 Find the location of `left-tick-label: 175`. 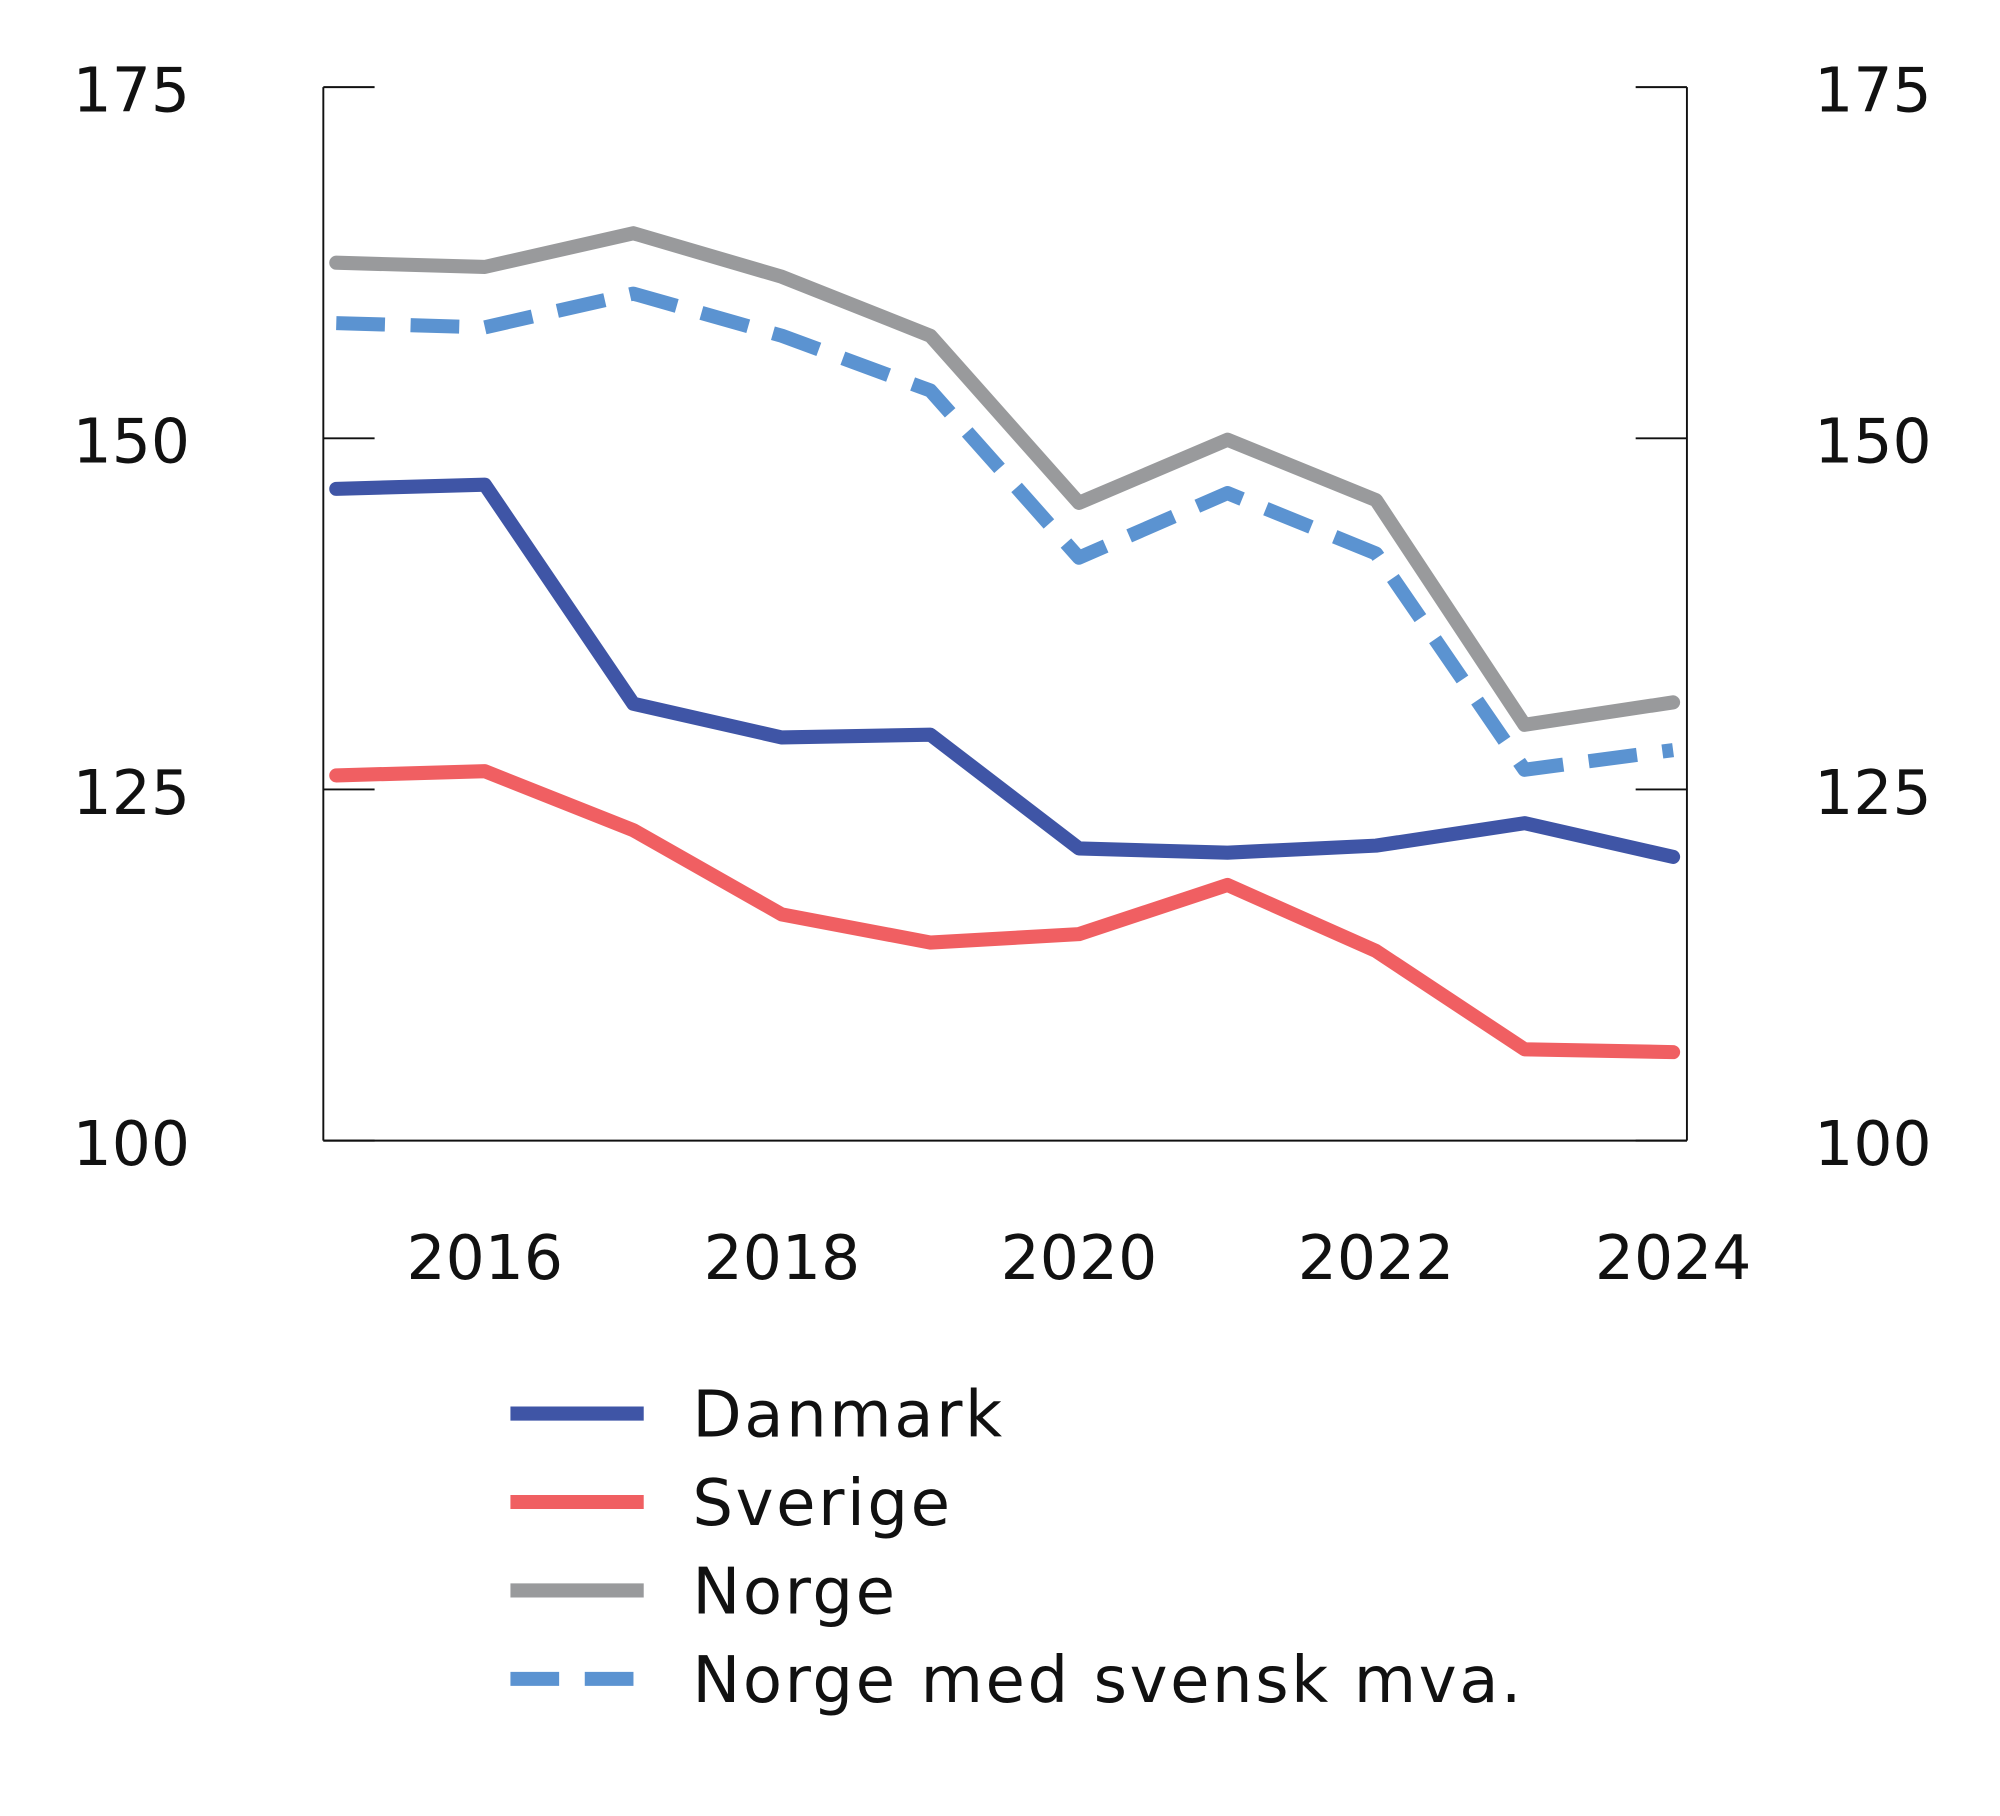

left-tick-label: 175 is located at coordinates (131, 90).